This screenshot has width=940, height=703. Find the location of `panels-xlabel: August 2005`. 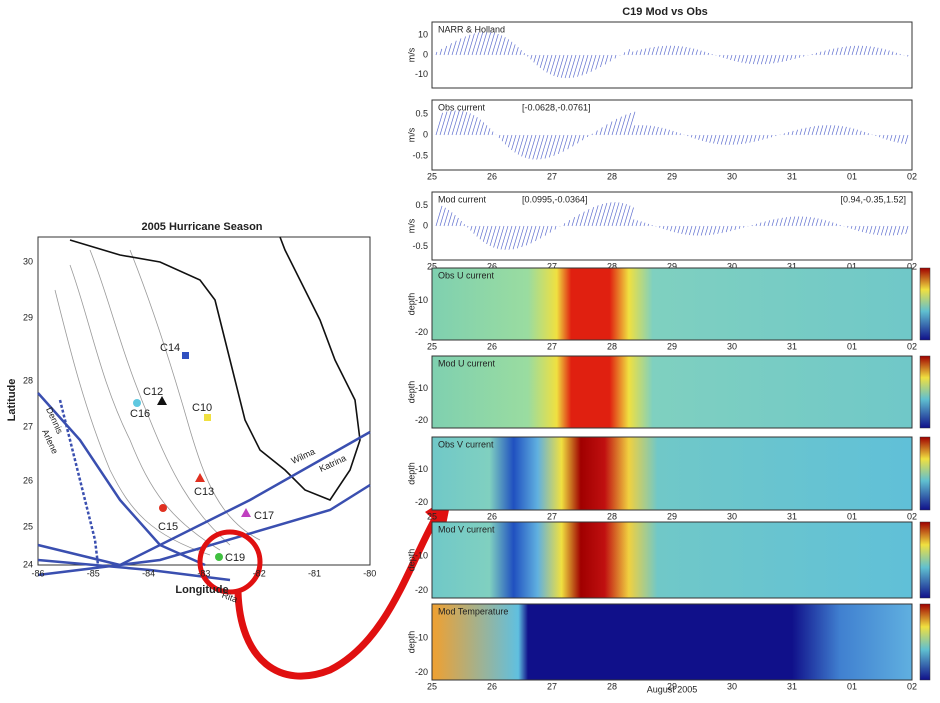

panels-xlabel: August 2005 is located at coordinates (672, 689).